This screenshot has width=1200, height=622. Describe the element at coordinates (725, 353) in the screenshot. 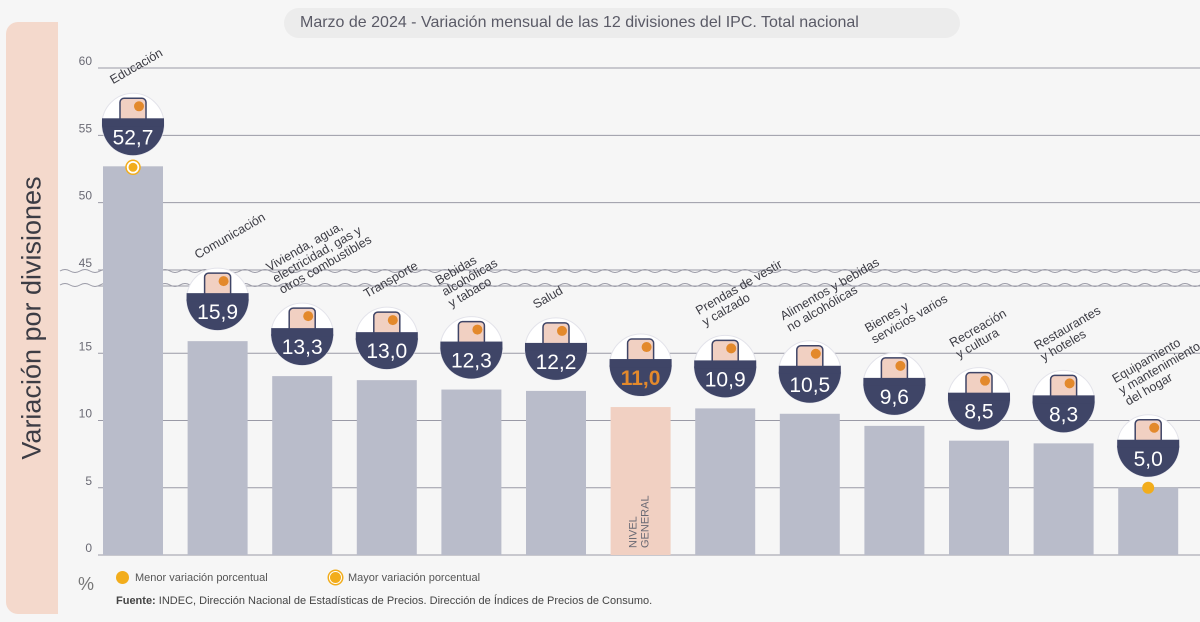

I see `clothes-icon` at that location.